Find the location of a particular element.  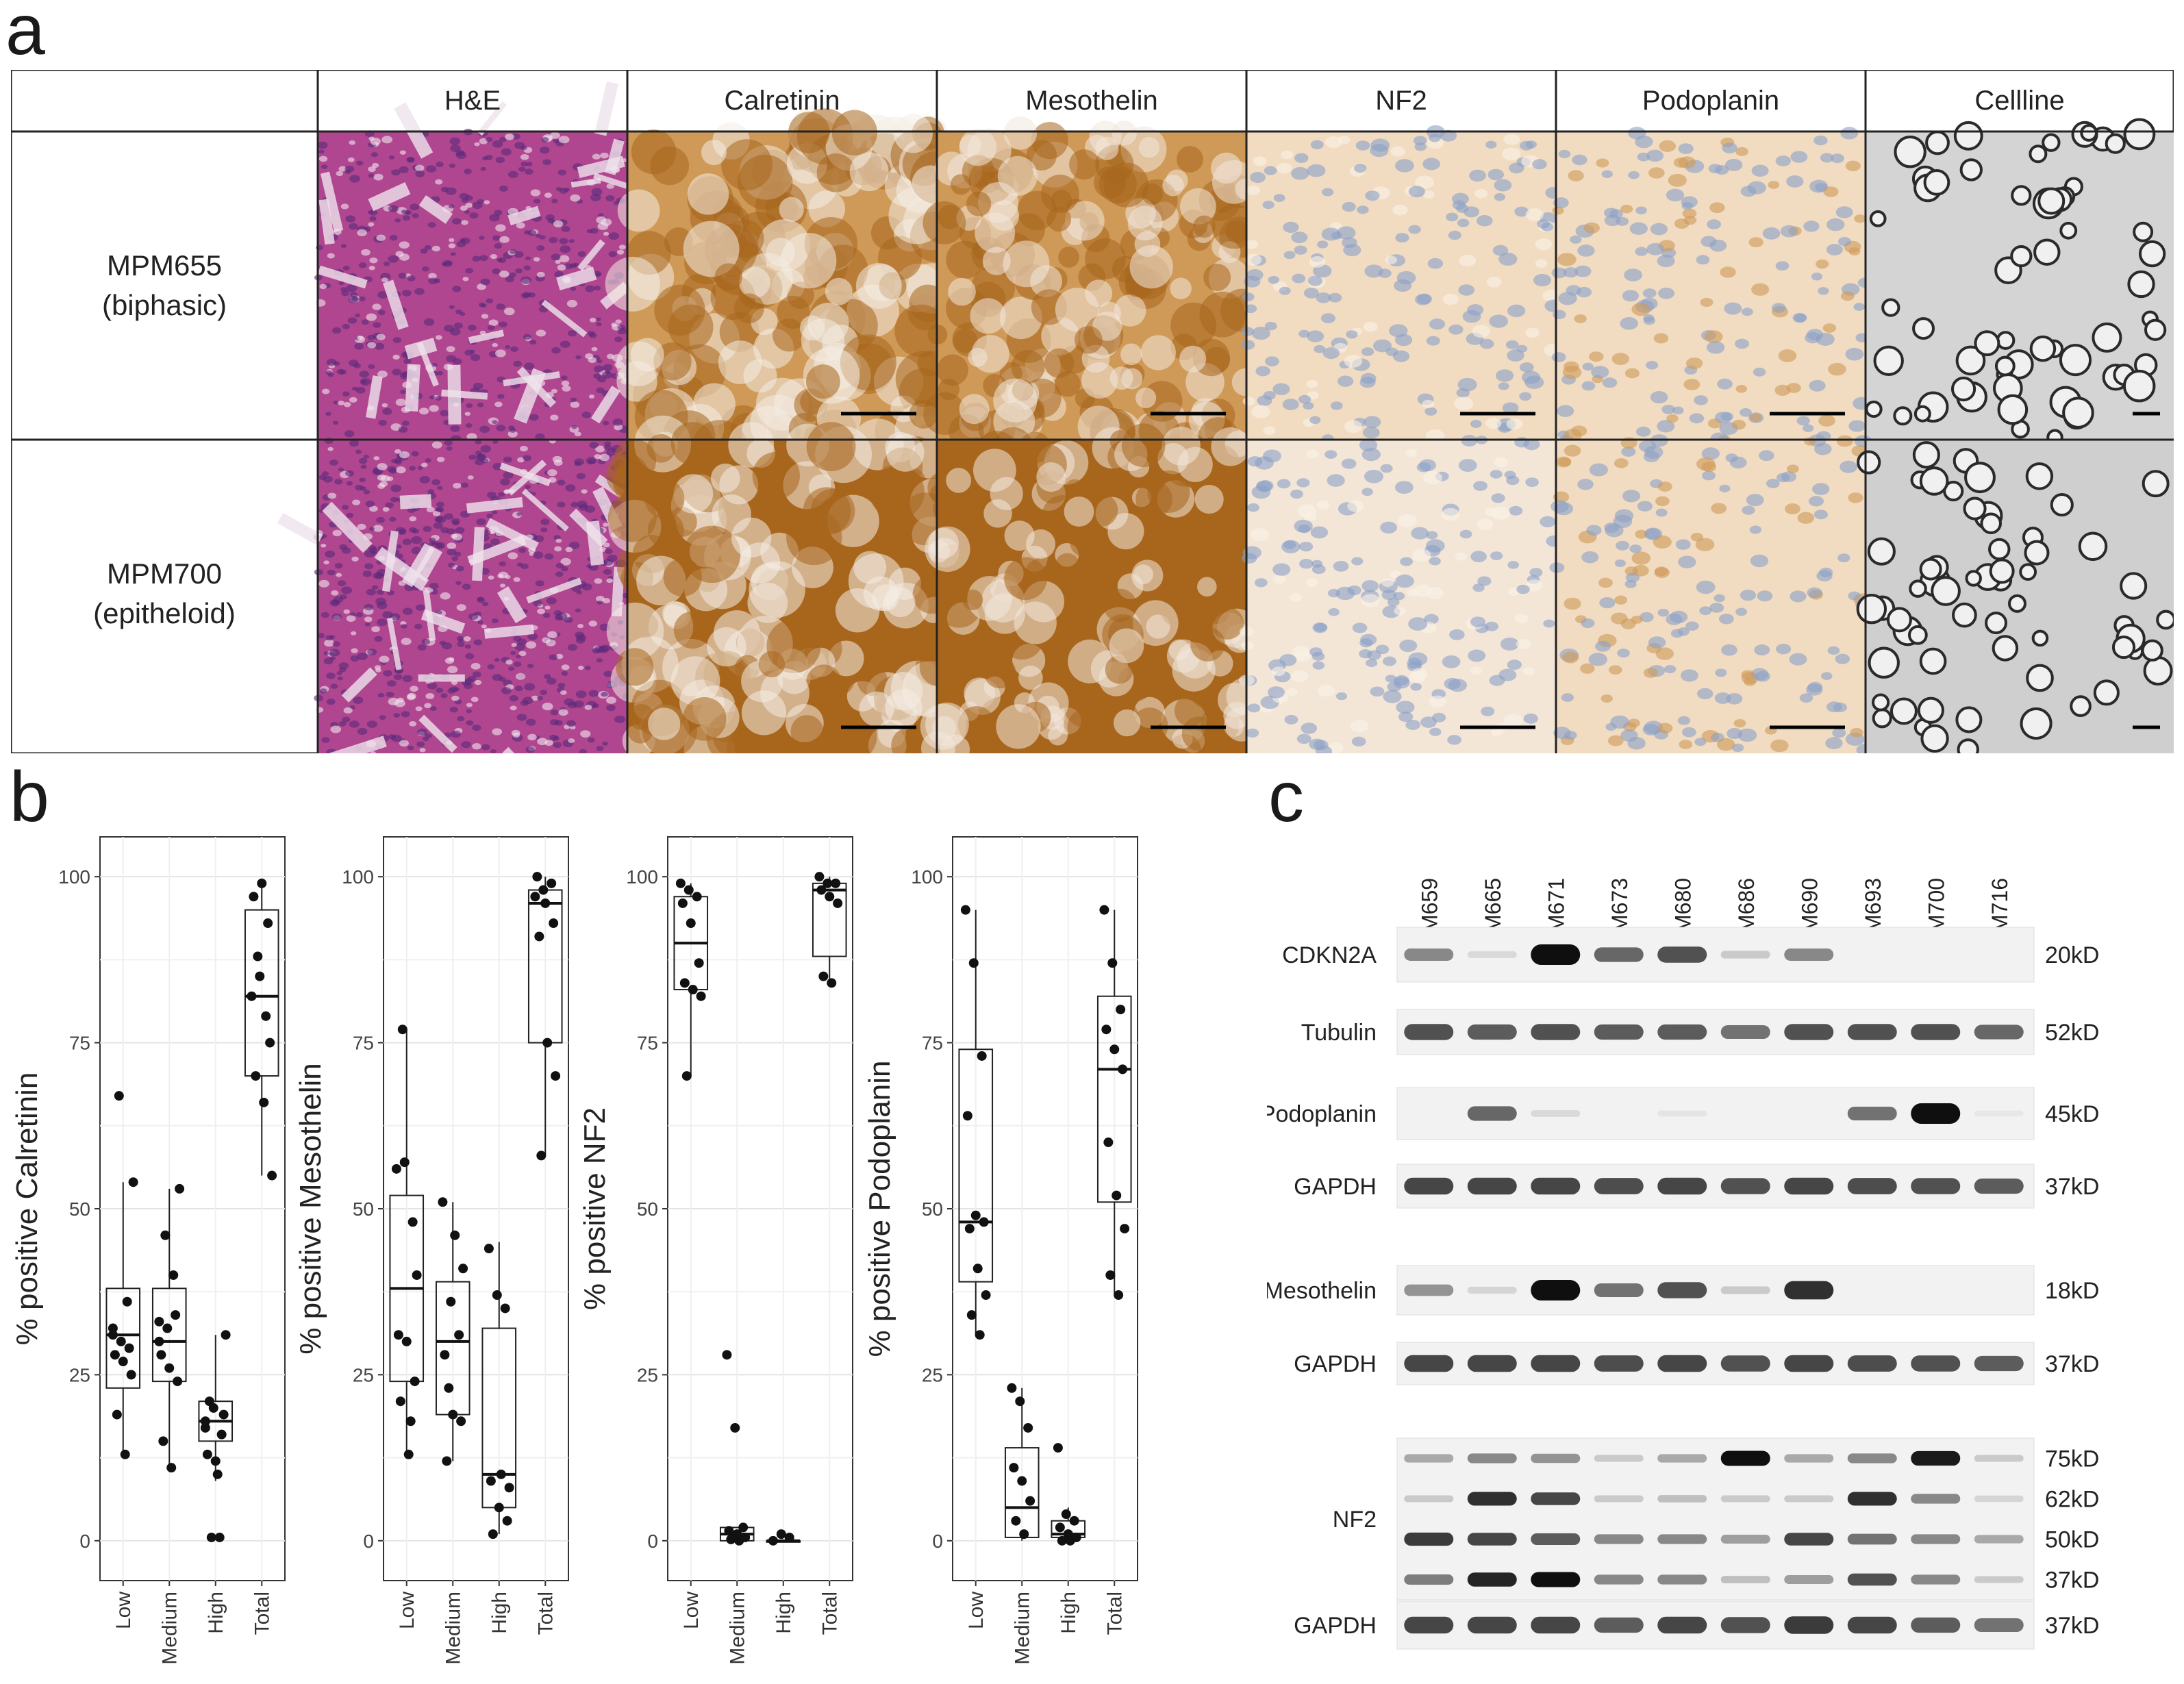

col-header-nf2: NF2 is located at coordinates (1401, 101).